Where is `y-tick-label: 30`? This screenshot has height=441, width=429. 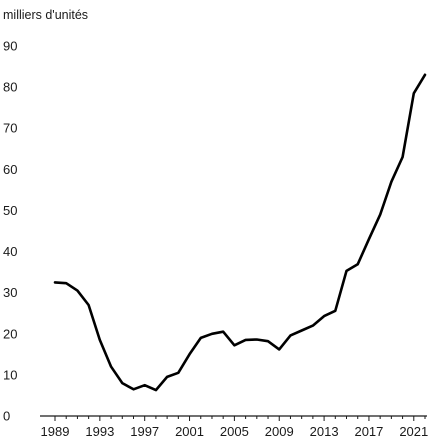 y-tick-label: 30 is located at coordinates (10, 292).